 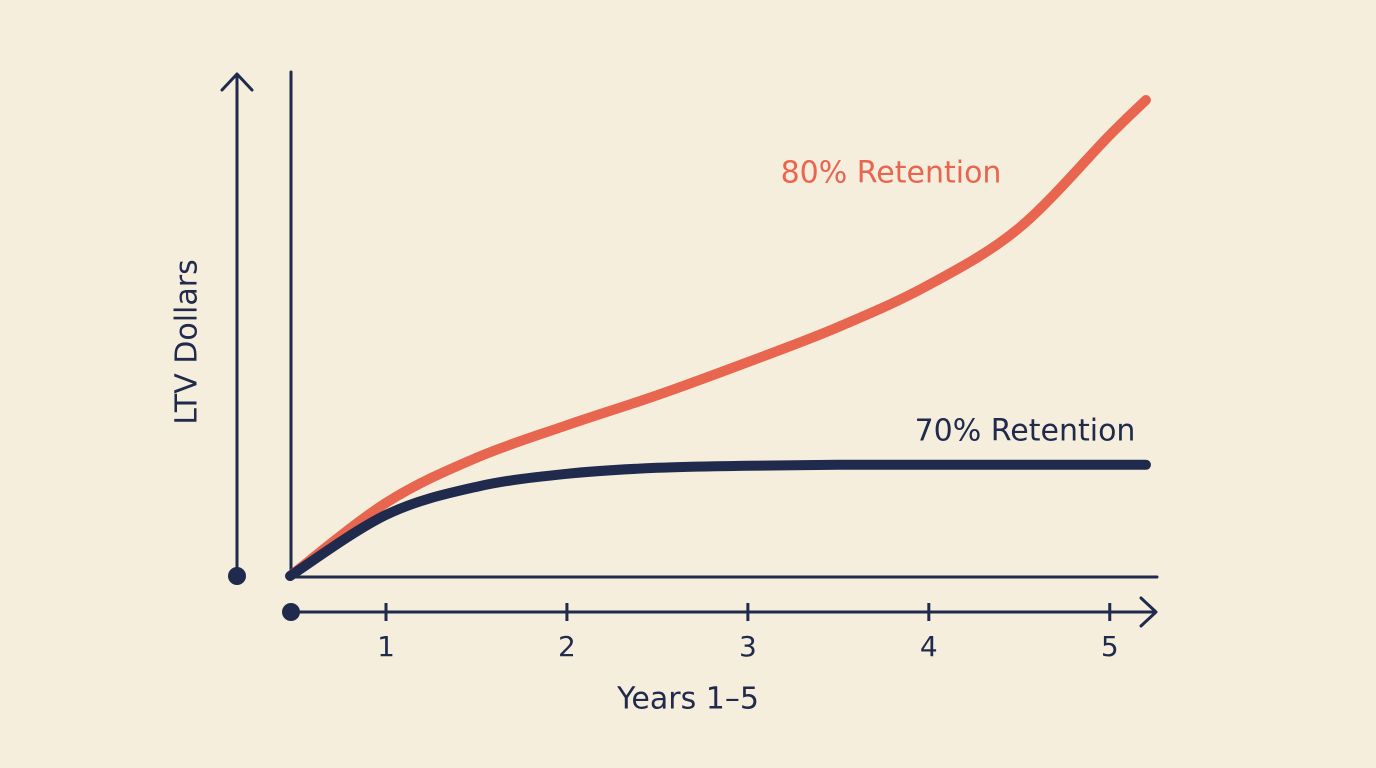 What do you see at coordinates (386, 646) in the screenshot?
I see `x-tick-label: 1` at bounding box center [386, 646].